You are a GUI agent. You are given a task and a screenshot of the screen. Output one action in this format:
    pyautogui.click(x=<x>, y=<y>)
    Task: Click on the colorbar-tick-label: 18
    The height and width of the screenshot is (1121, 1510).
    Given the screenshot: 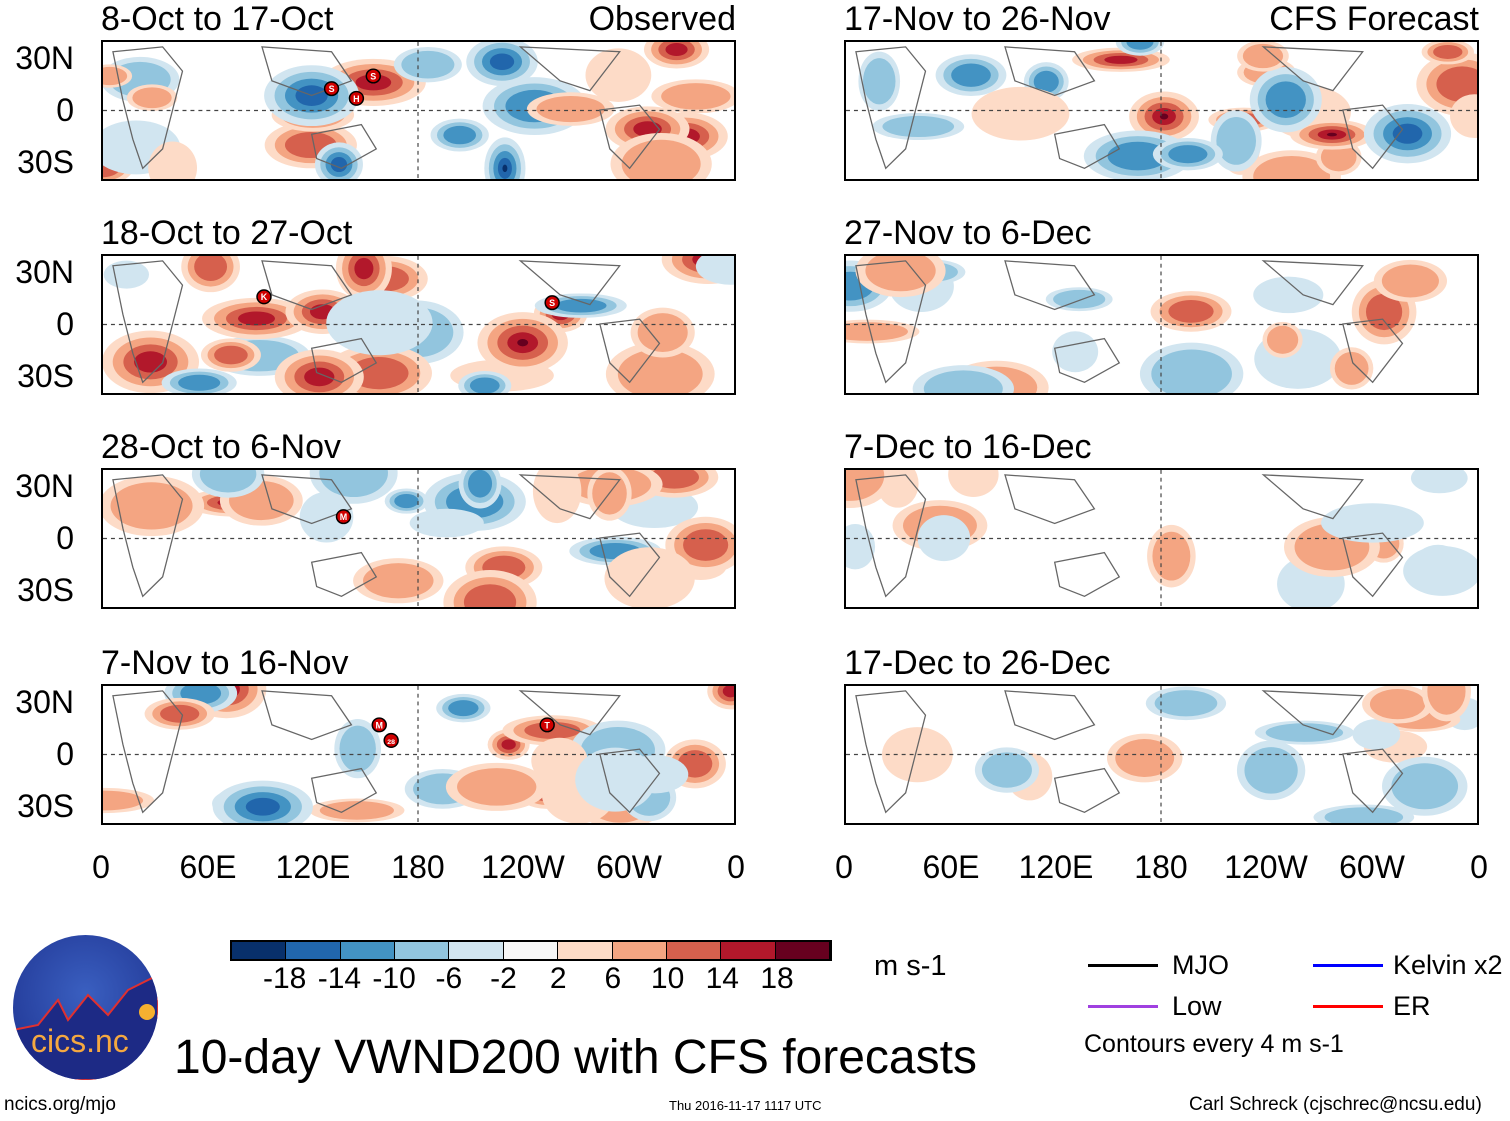 What is the action you would take?
    pyautogui.click(x=777, y=978)
    